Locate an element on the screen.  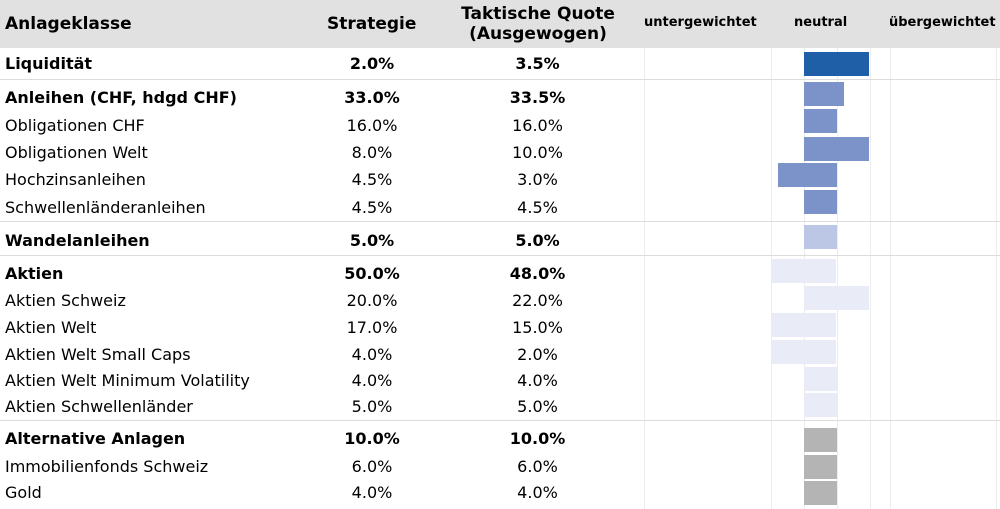
table-row: Aktien Welt Small Caps 4.0% 2.0% is located at coordinates (320, 357).